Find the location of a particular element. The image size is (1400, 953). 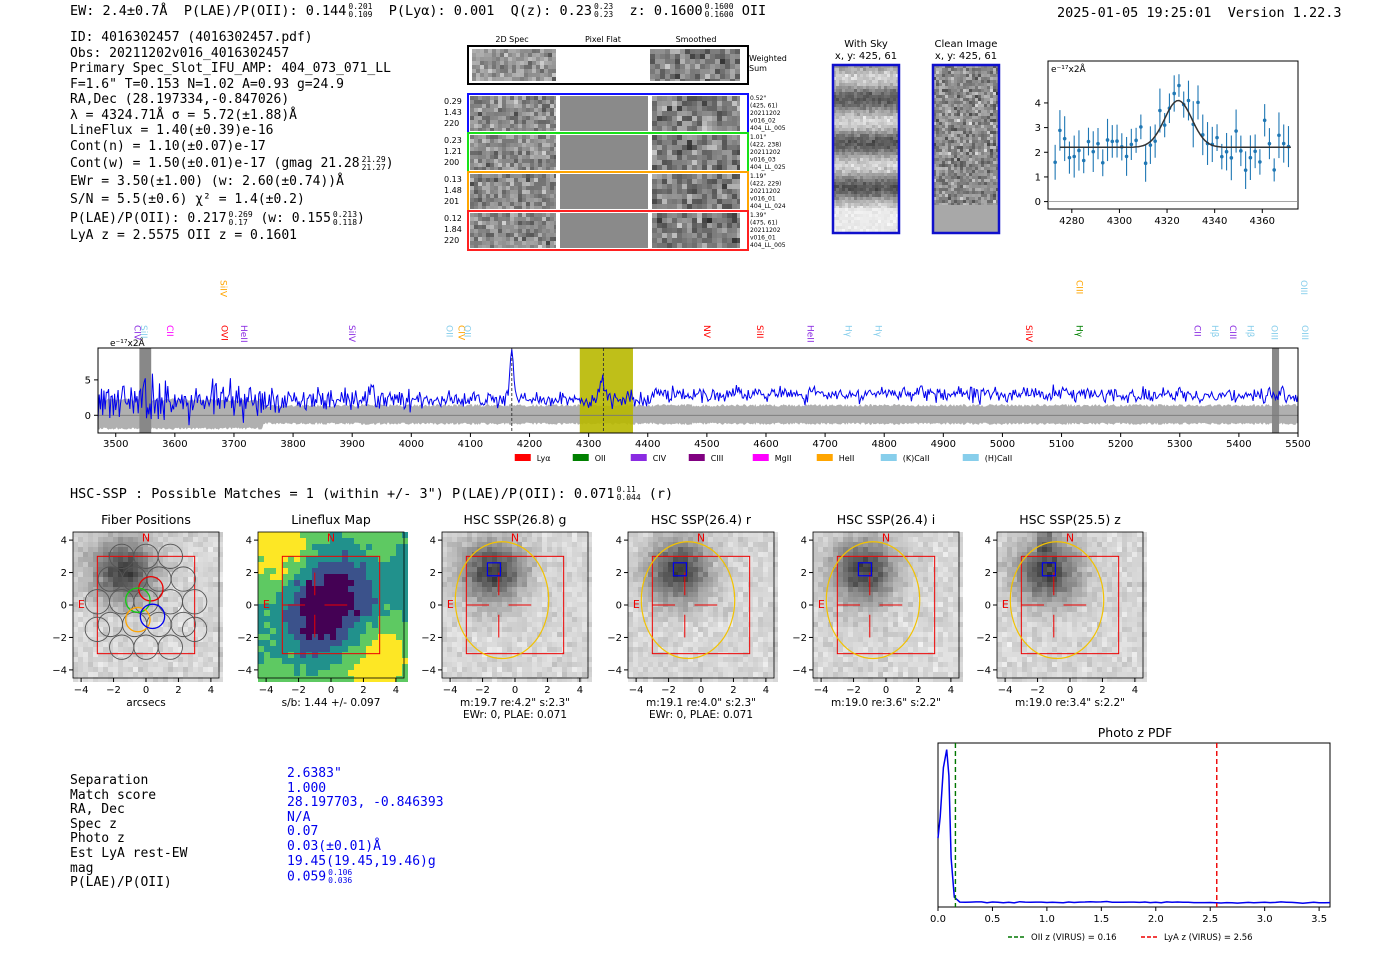

fiber-right-label: 404_LL_005 is located at coordinates (768, 245).